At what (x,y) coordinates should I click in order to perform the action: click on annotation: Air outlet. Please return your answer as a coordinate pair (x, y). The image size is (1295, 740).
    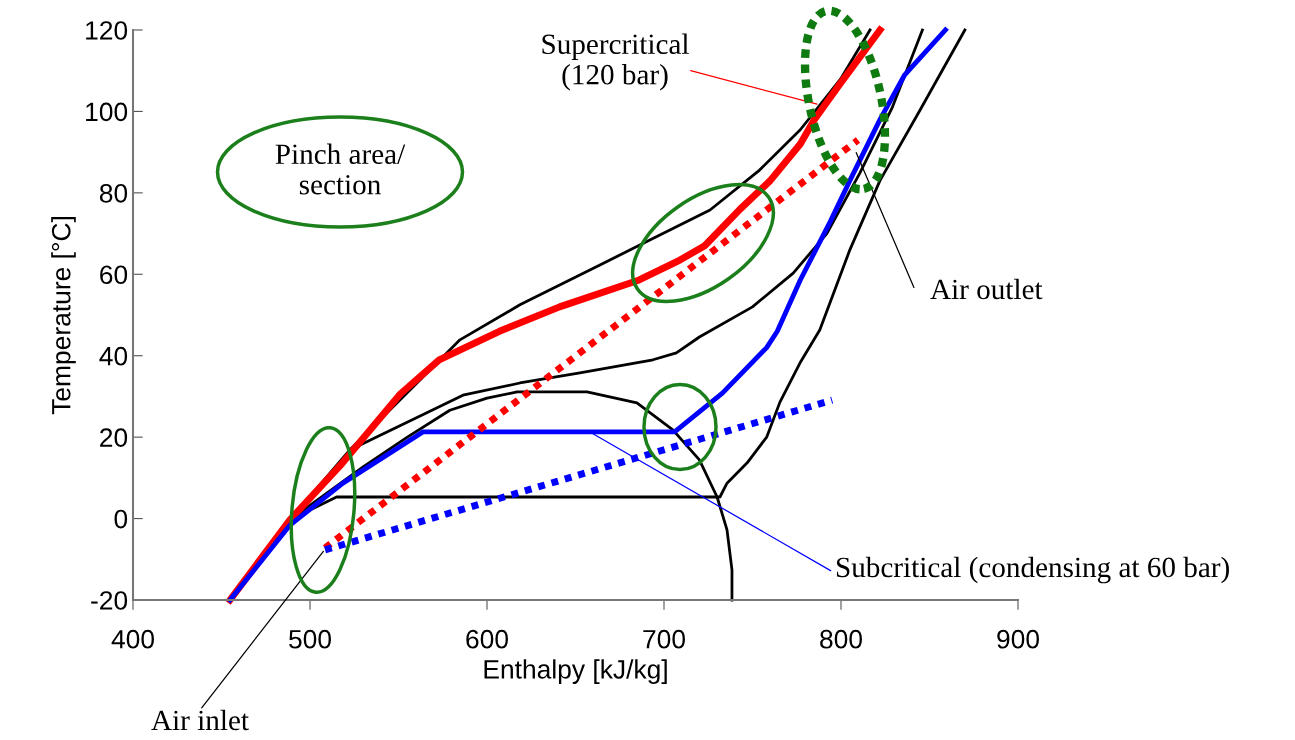
    Looking at the image, I should click on (986, 289).